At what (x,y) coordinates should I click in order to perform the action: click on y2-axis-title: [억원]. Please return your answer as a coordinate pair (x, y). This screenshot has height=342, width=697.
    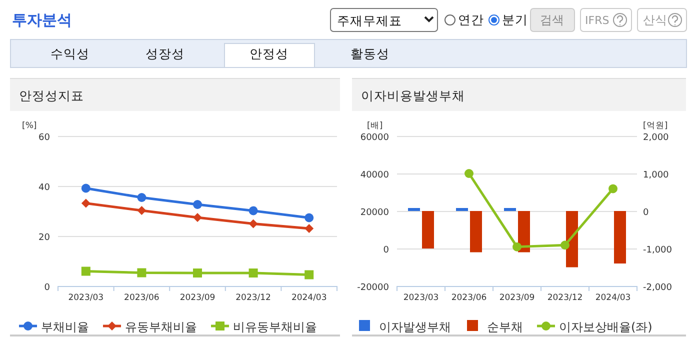
    Looking at the image, I should click on (655, 126).